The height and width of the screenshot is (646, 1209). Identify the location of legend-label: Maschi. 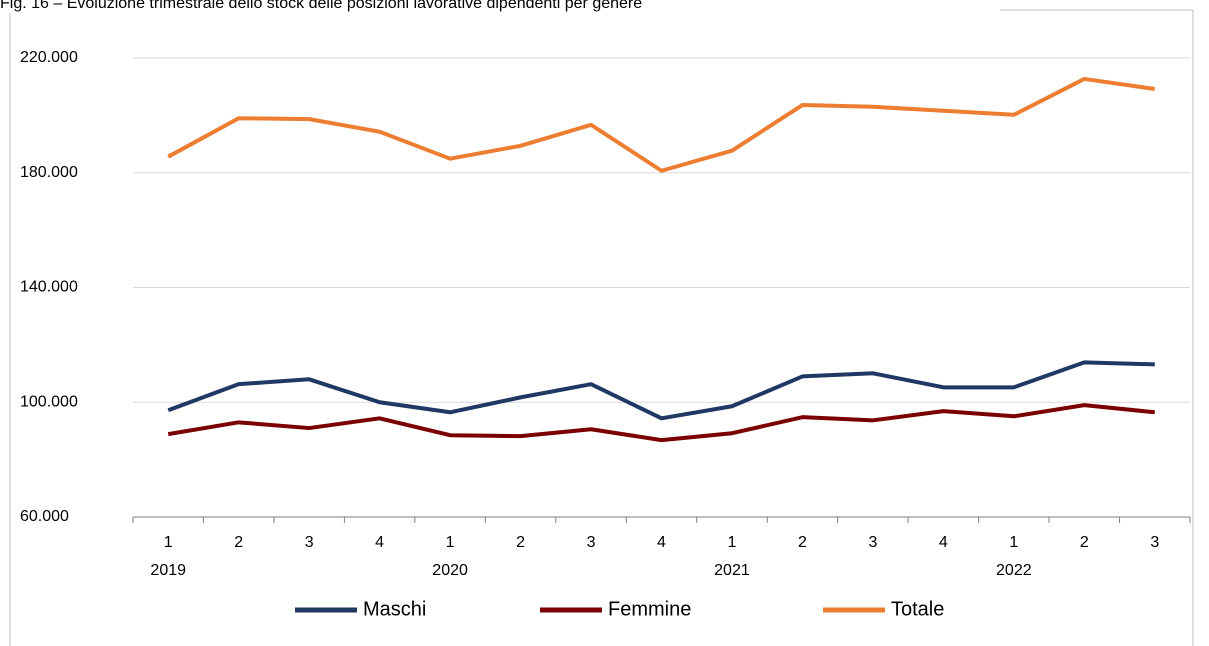
(394, 609).